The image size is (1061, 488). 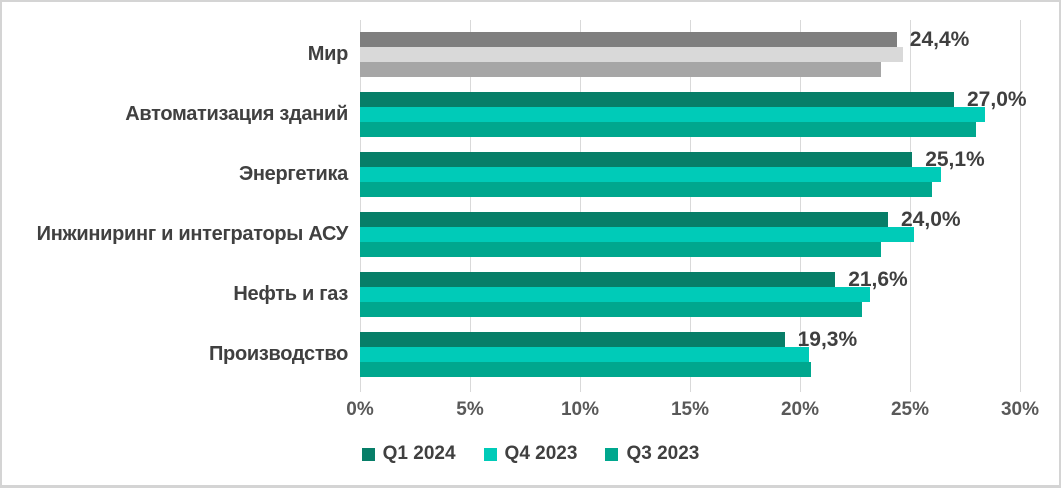 I want to click on x-tick-label: 5%, so click(x=470, y=409).